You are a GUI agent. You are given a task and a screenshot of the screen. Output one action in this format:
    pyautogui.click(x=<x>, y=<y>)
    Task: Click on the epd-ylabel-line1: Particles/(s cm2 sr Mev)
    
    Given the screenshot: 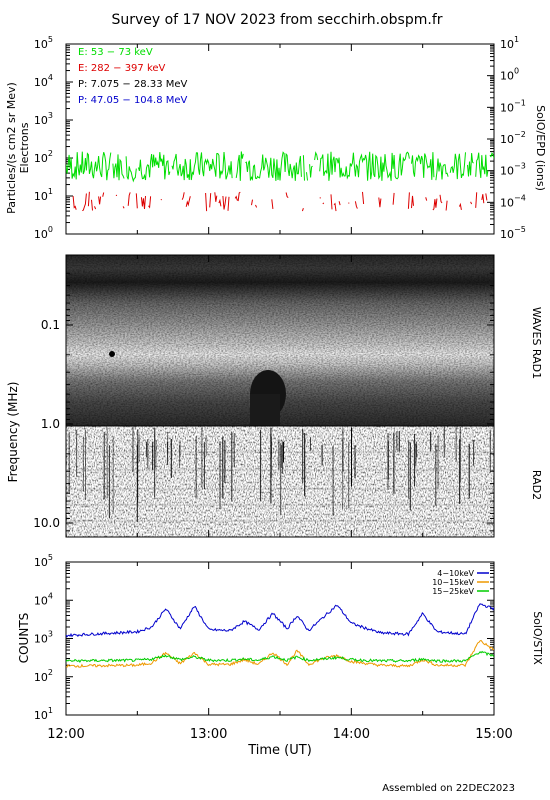 What is the action you would take?
    pyautogui.click(x=11, y=148)
    